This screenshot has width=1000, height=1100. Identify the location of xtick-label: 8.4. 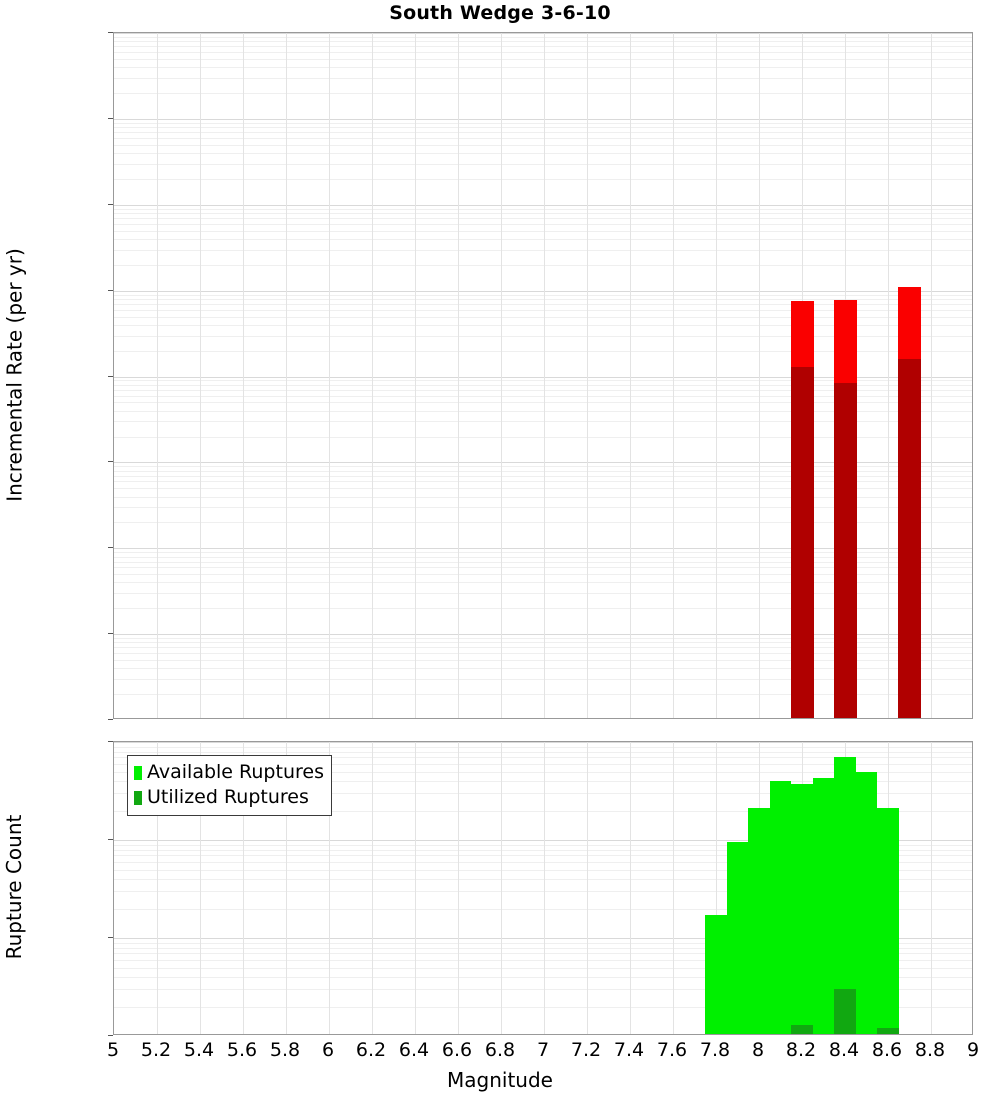
(844, 1050).